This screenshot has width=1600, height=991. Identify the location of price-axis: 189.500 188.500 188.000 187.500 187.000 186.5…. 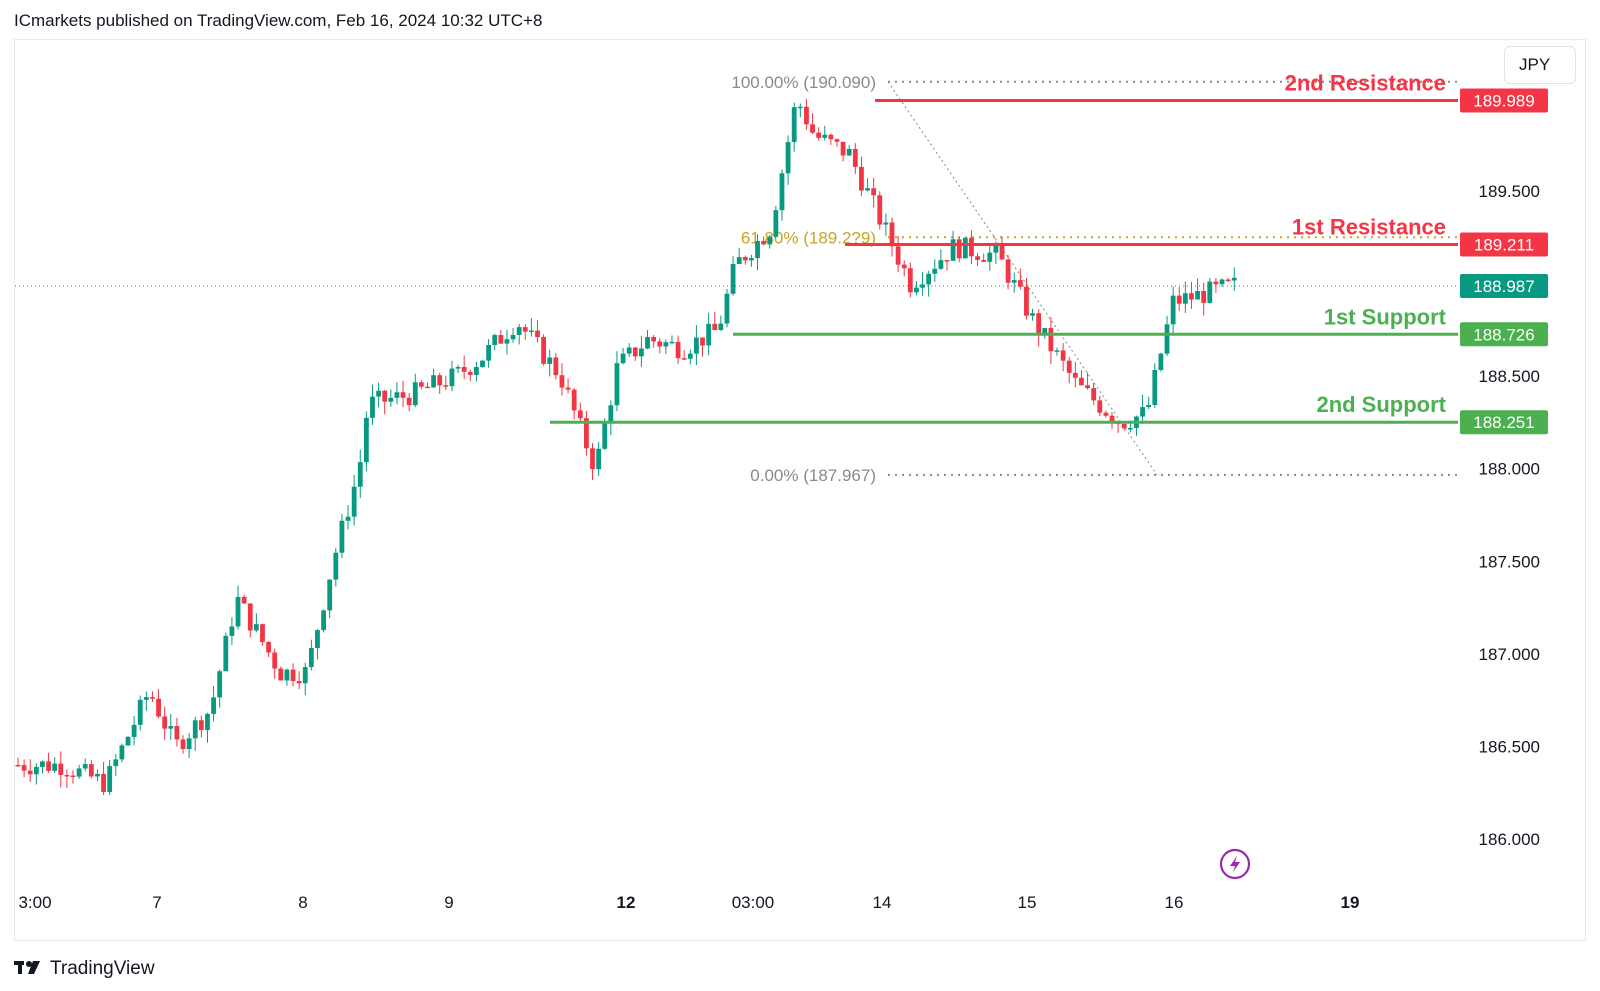
(1509, 515).